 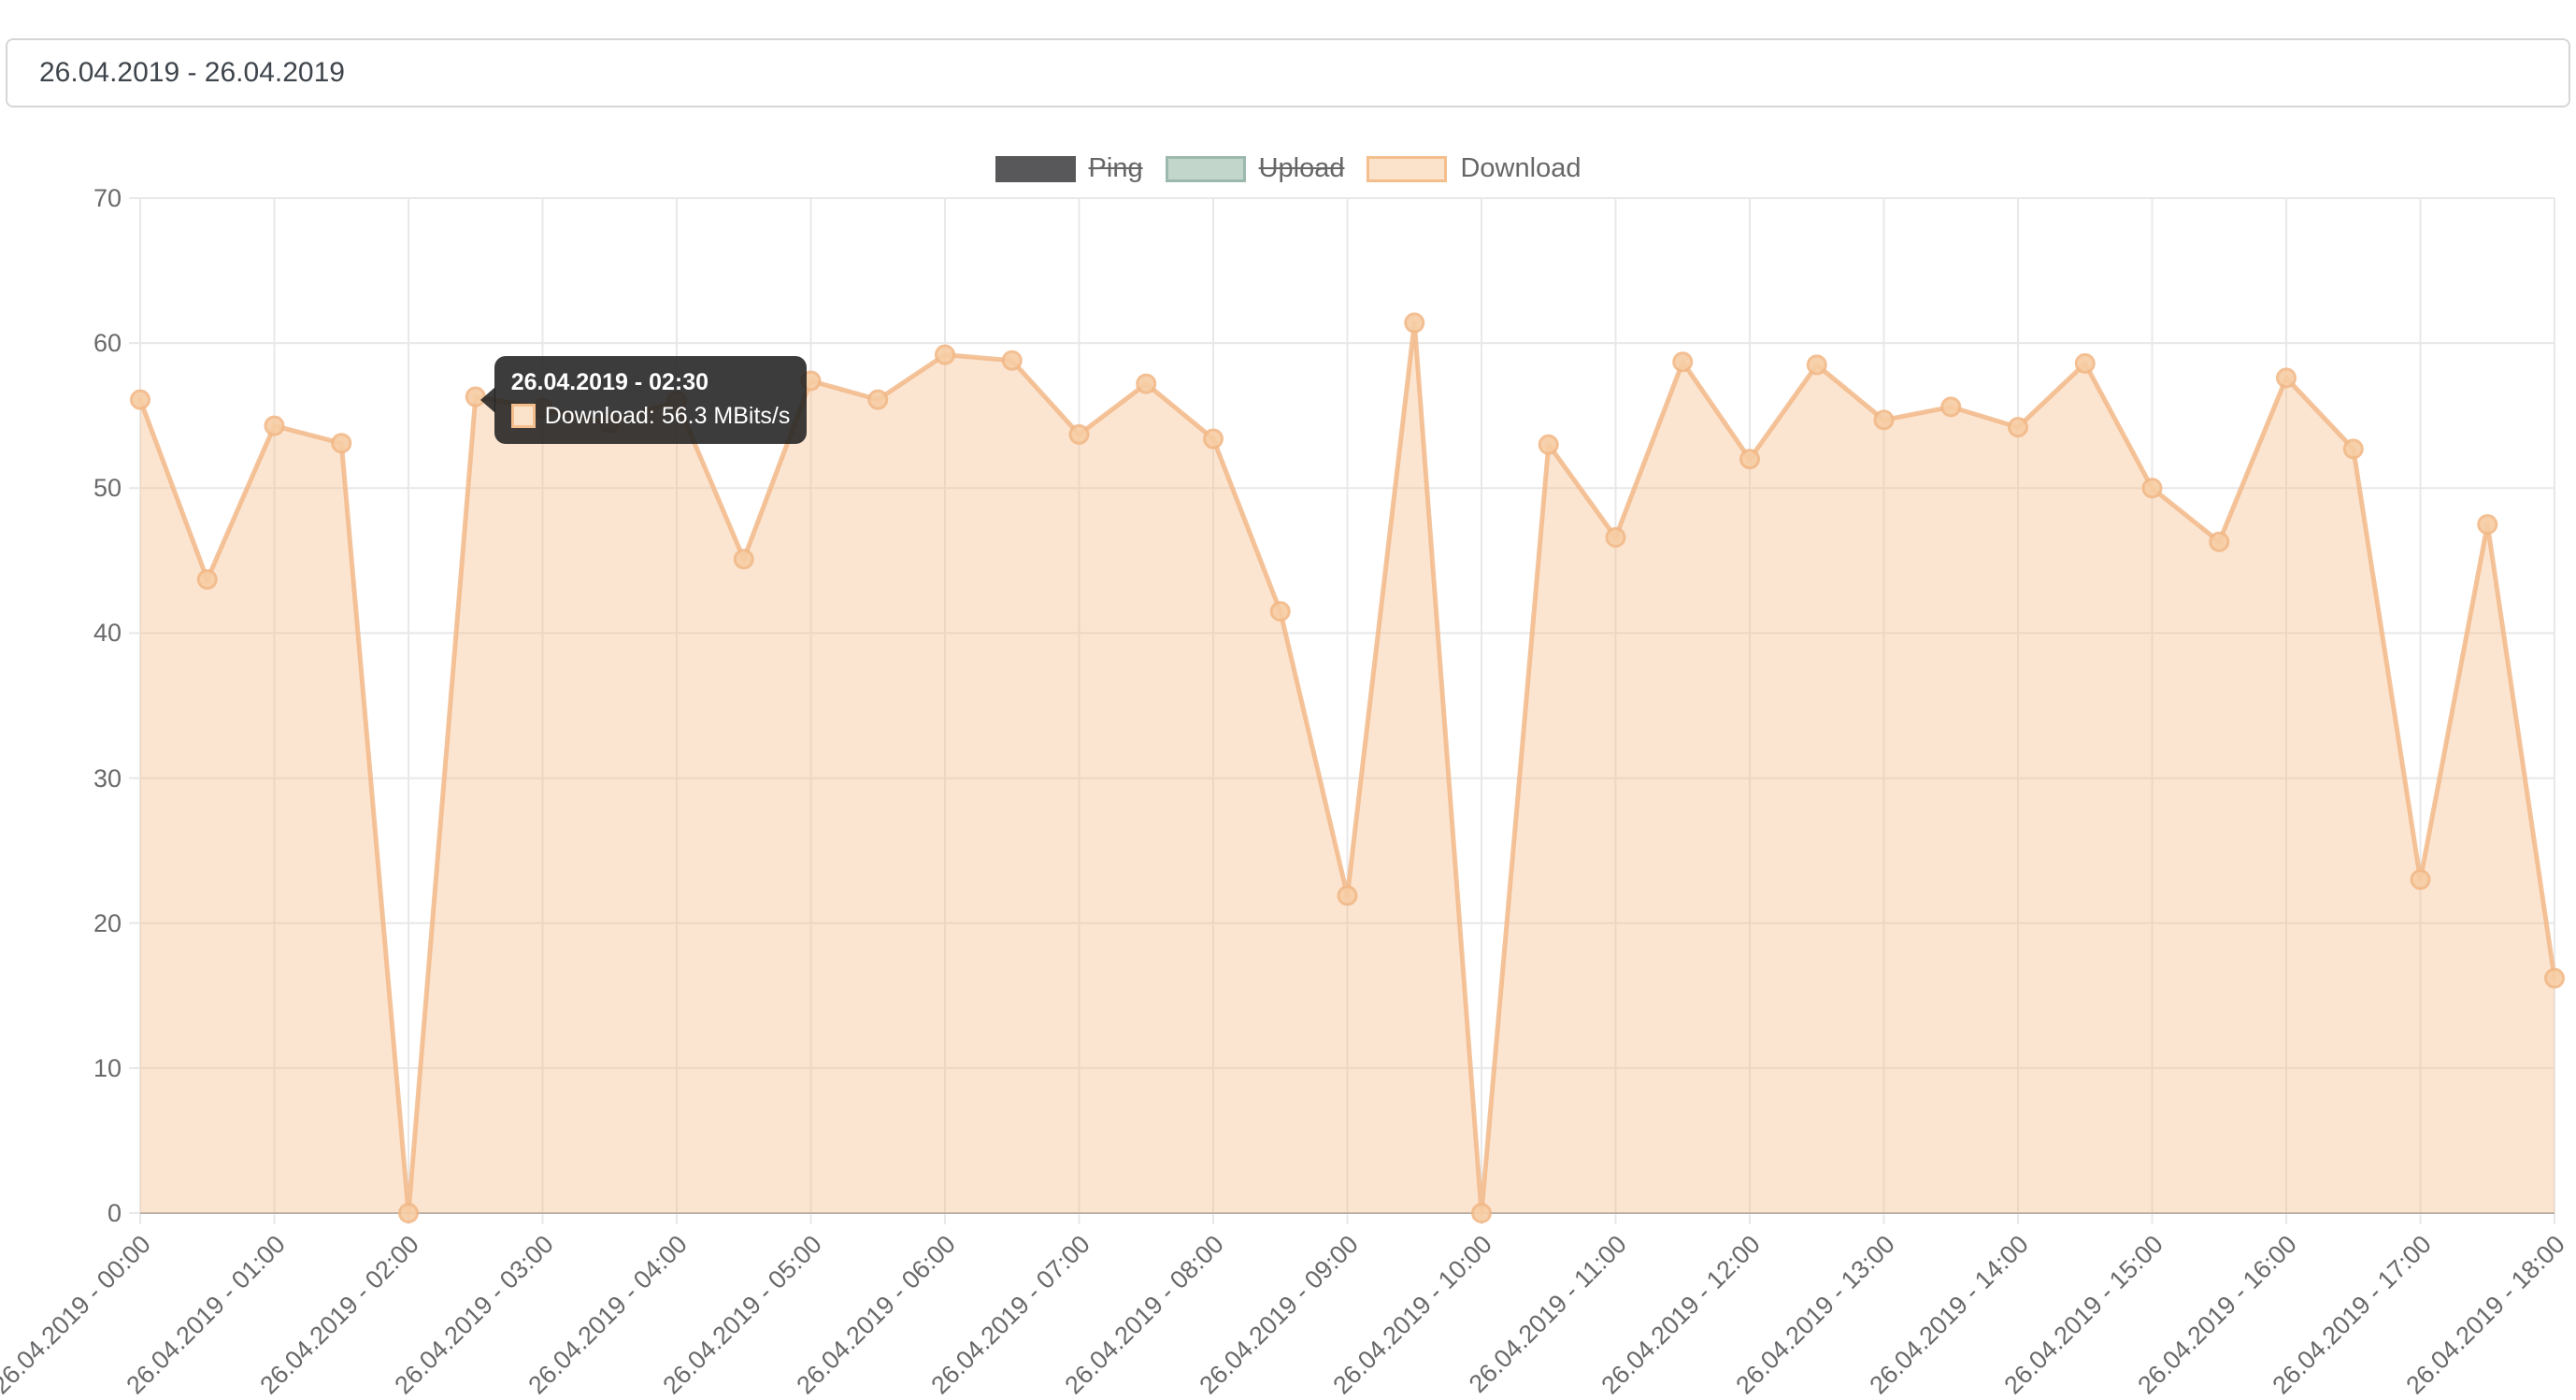 What do you see at coordinates (609, 382) in the screenshot?
I see `tooltip-title: 26.04.2019 - 02:30` at bounding box center [609, 382].